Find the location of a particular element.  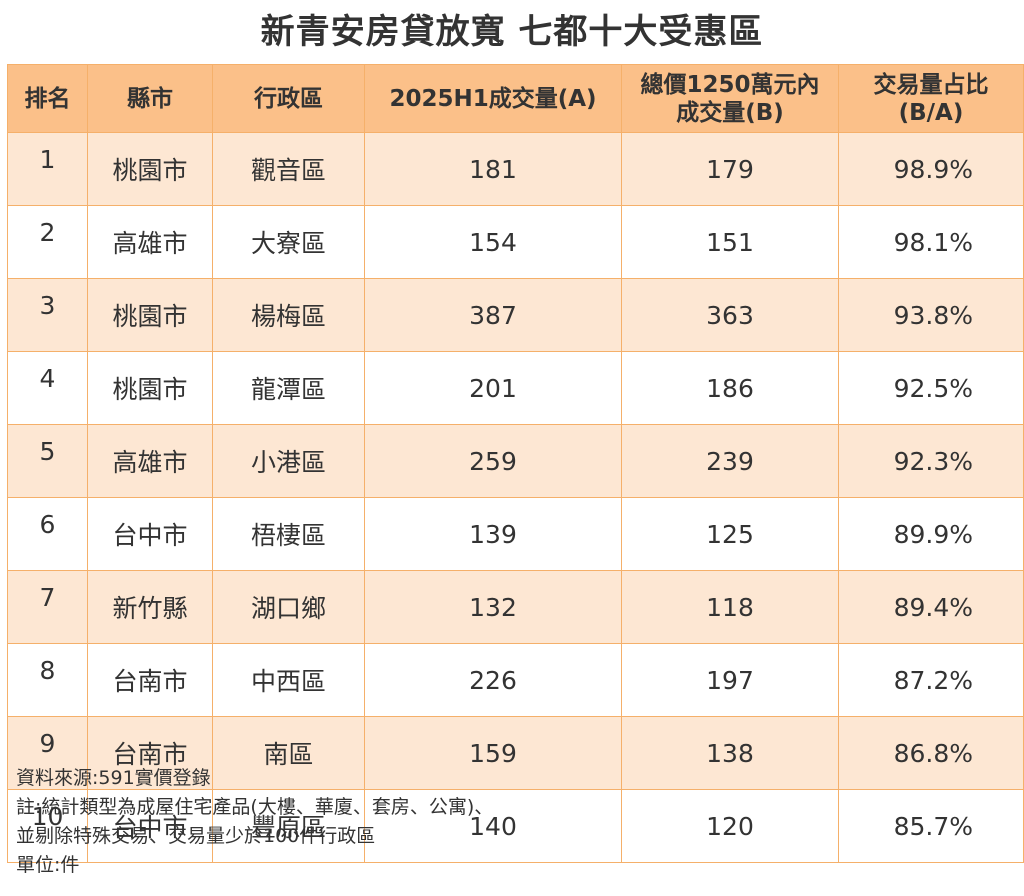

table-row: 7 新竹縣 湖口鄉 132 118 89.4% is located at coordinates (515, 607).